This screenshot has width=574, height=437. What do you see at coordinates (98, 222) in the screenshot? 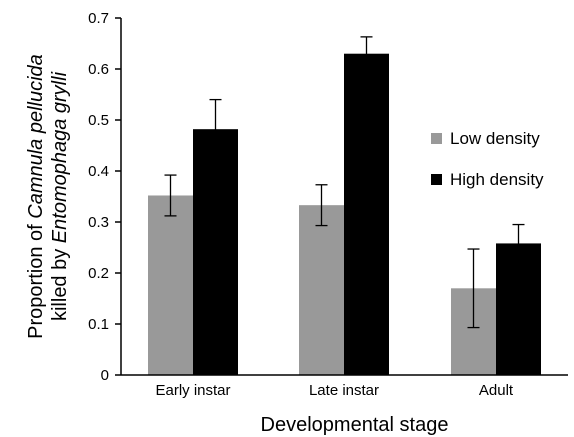
I see `y-tick-label: 0.3` at bounding box center [98, 222].